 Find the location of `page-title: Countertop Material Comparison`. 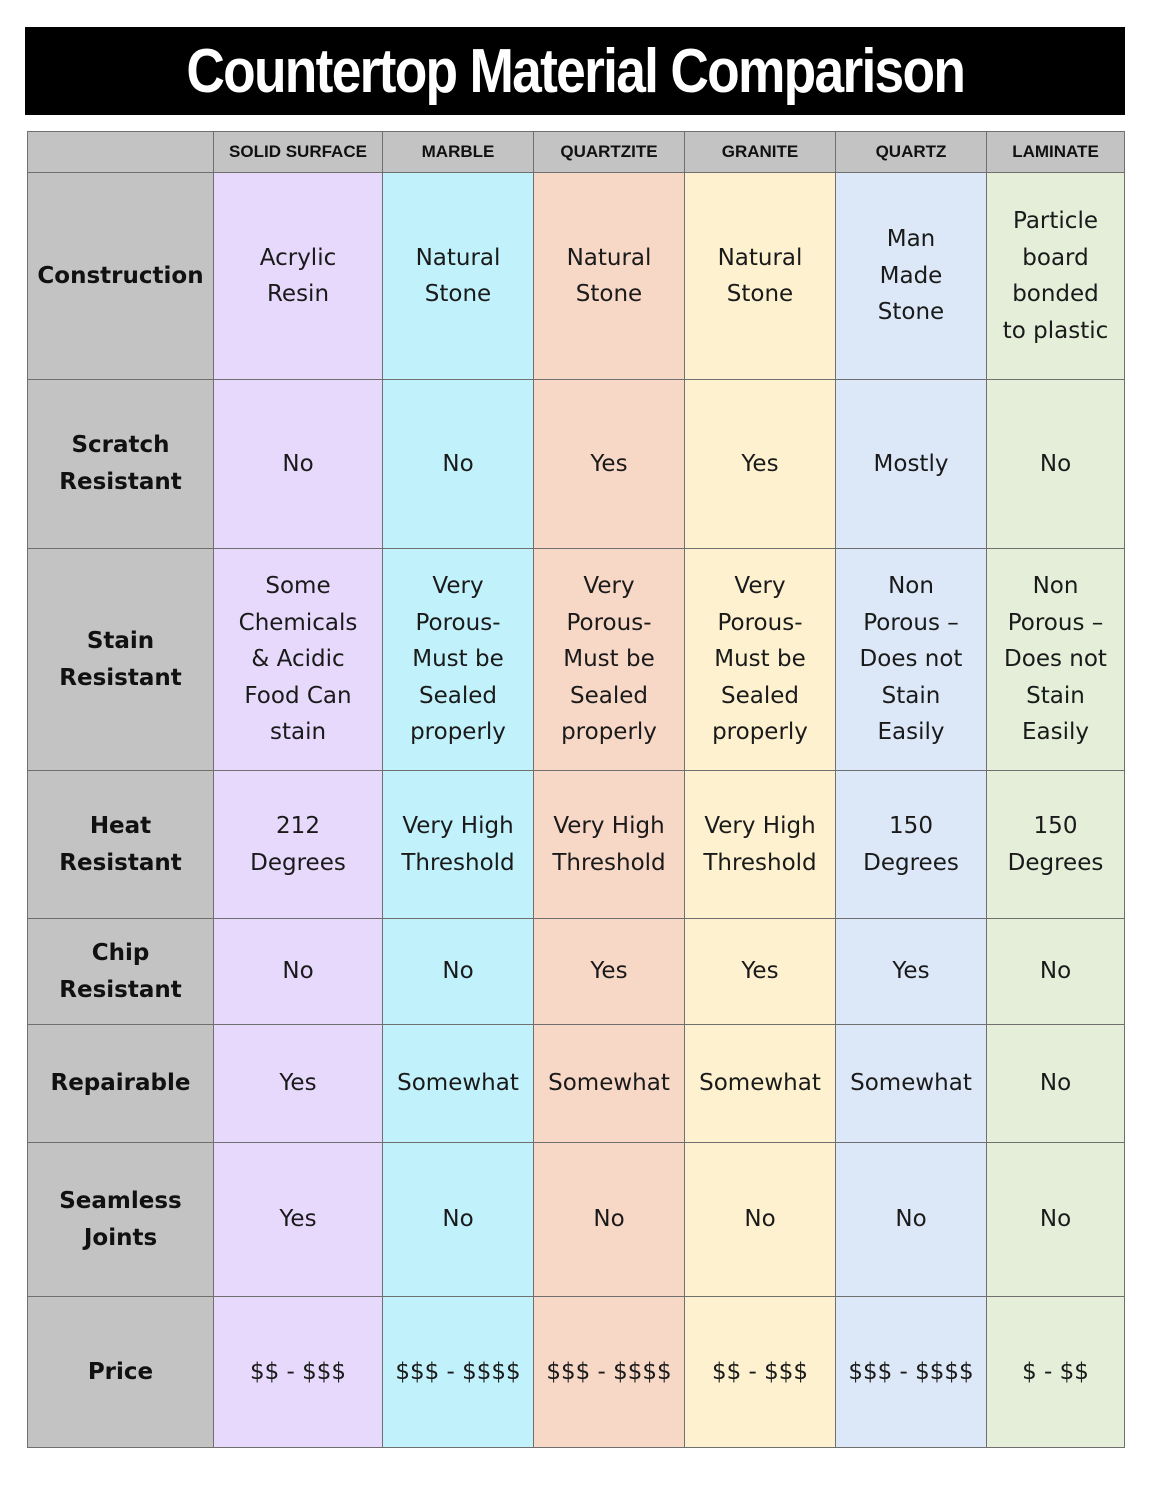

page-title: Countertop Material Comparison is located at coordinates (576, 71).